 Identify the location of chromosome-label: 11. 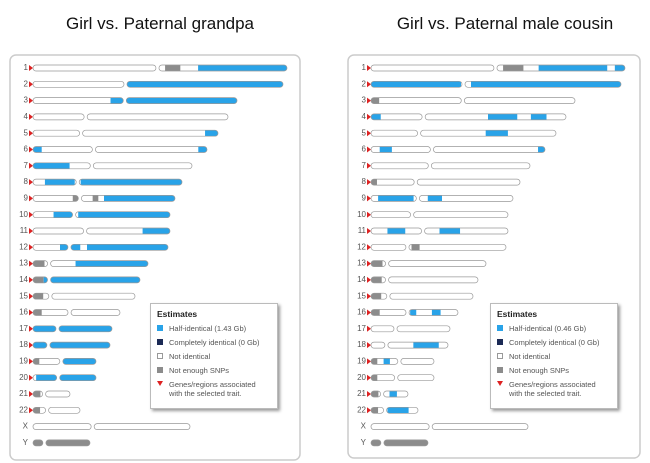
(24, 230).